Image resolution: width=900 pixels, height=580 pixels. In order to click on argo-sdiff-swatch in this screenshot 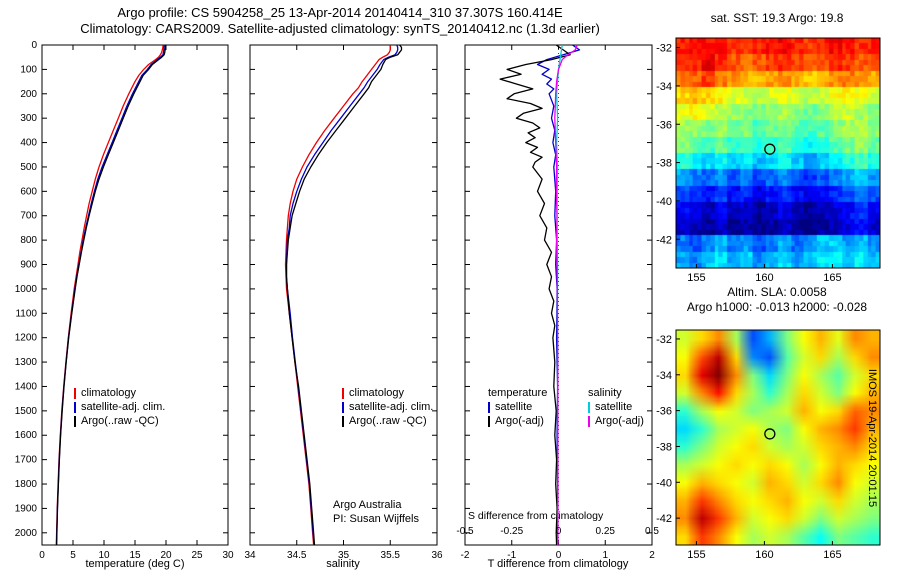, I will do `click(589, 421)`.